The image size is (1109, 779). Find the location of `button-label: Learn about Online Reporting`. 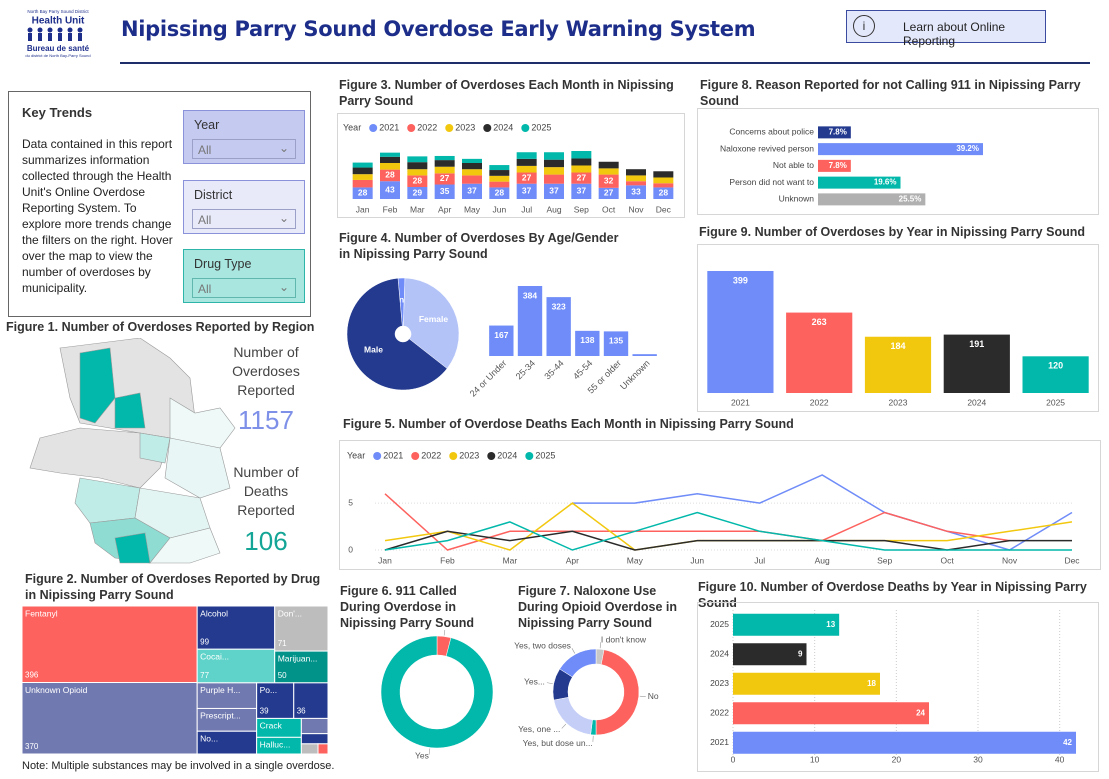

button-label: Learn about Online Reporting is located at coordinates (954, 34).